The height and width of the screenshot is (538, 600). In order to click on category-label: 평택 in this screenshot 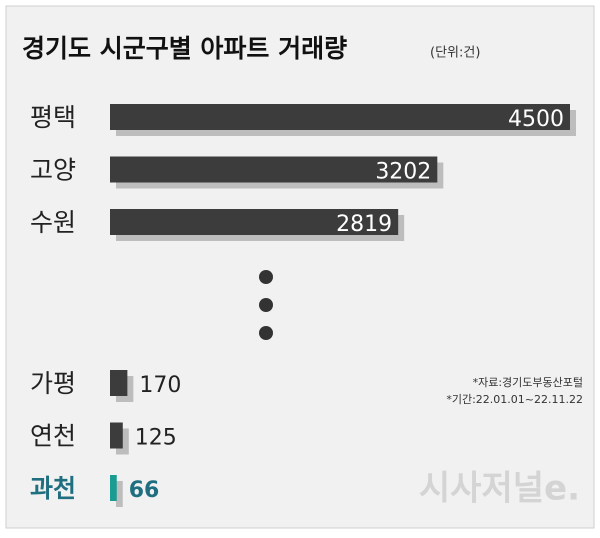, I will do `click(53, 117)`.